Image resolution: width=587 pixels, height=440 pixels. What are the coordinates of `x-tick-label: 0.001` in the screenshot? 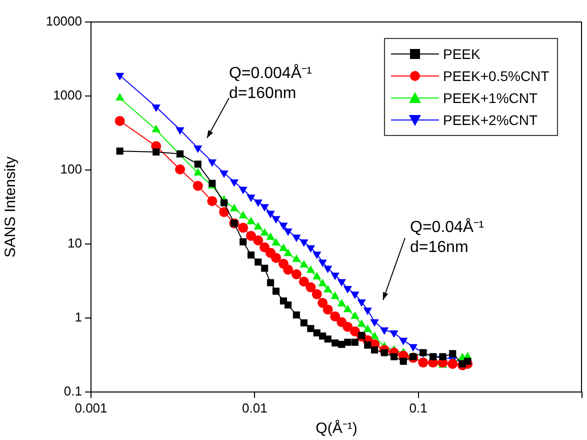 It's located at (91, 408).